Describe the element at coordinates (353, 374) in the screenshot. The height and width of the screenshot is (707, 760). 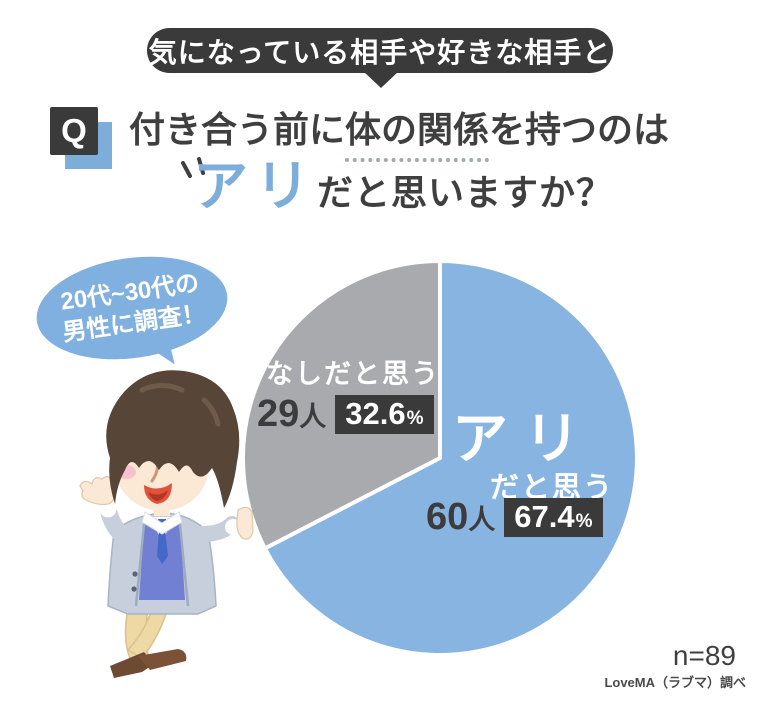
I see `slice-label-nashi: なしだと思う` at that location.